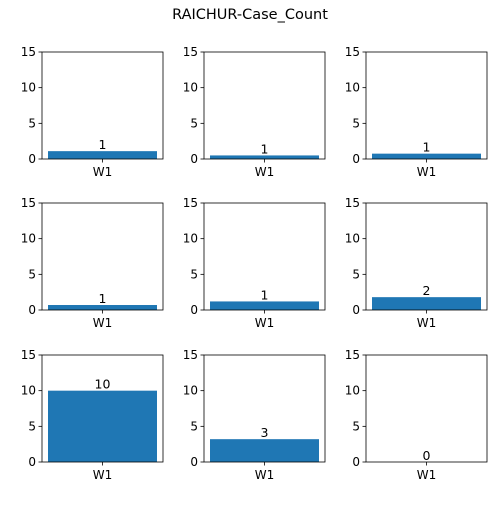  I want to click on subplot-7: 0 5 10 15 W1 10, so click(92, 415).